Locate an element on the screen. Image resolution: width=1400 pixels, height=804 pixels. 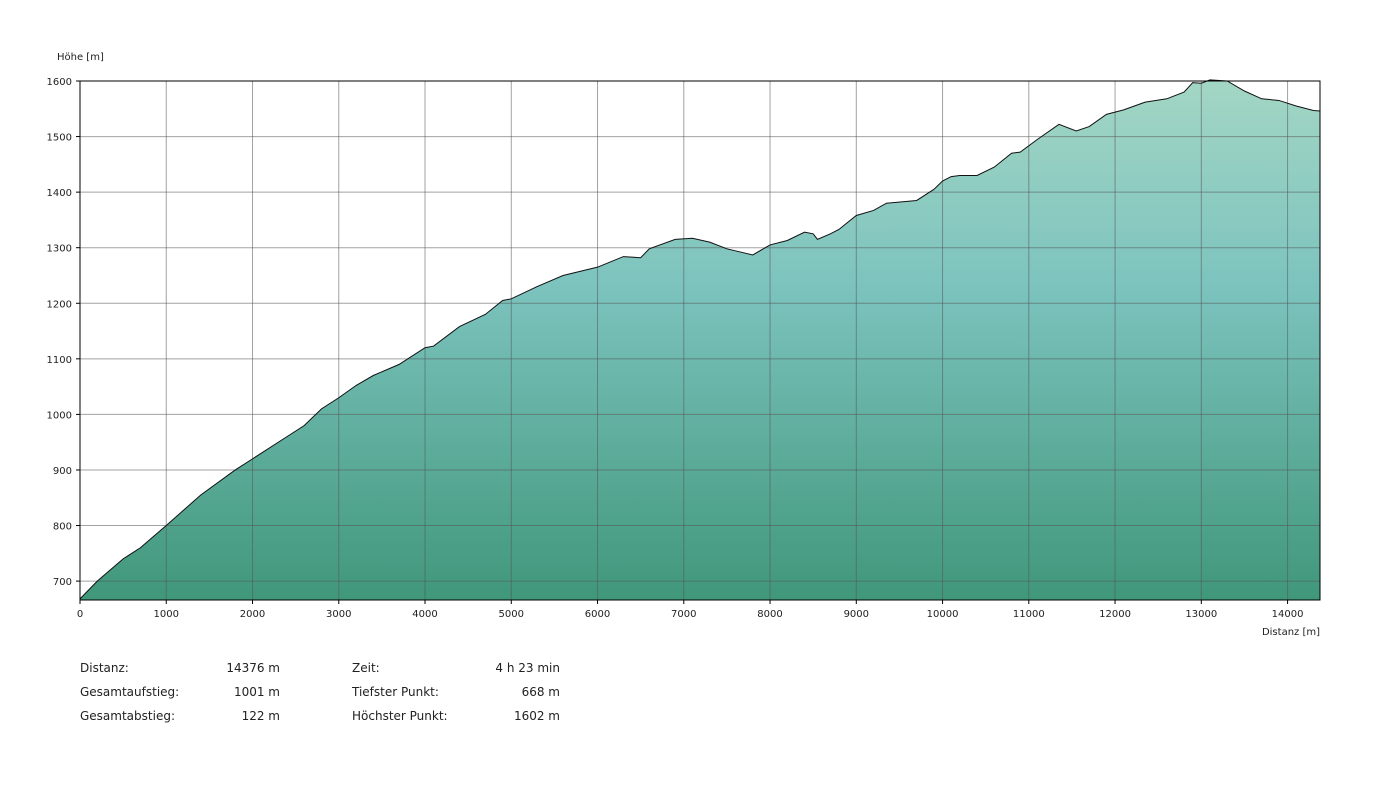
y-tick-label: 1600 is located at coordinates (59, 82).